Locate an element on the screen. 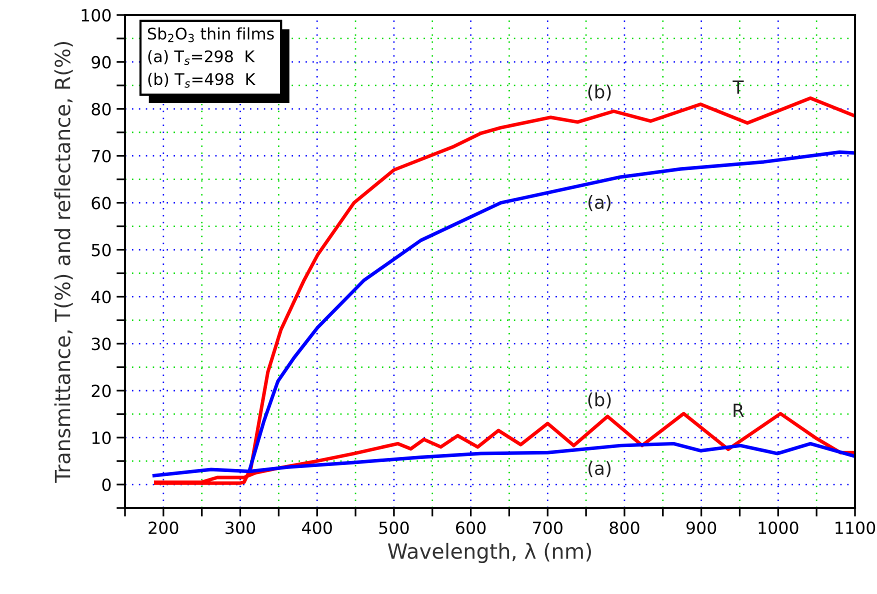 This screenshot has width=877, height=594. y-tick-label: 100 is located at coordinates (96, 15).